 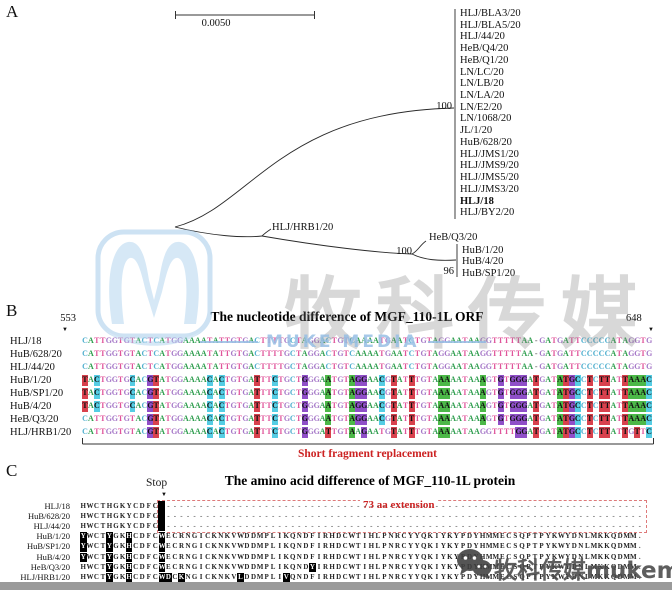 I want to click on stop-codon-block, so click(x=161, y=516).